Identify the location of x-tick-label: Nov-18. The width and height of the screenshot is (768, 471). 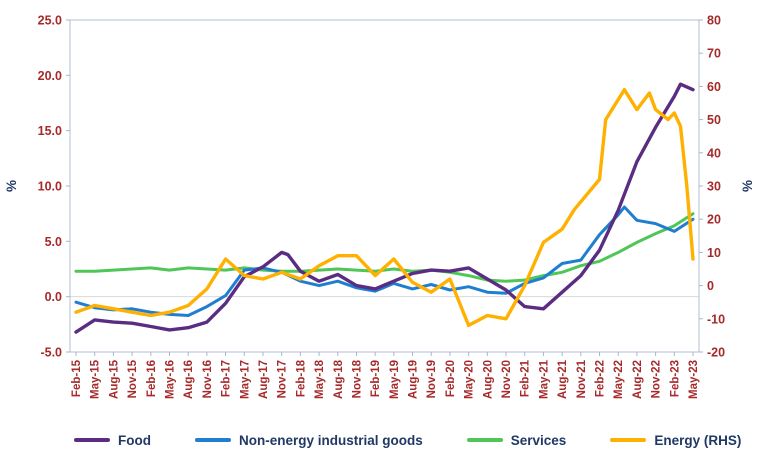
(357, 378).